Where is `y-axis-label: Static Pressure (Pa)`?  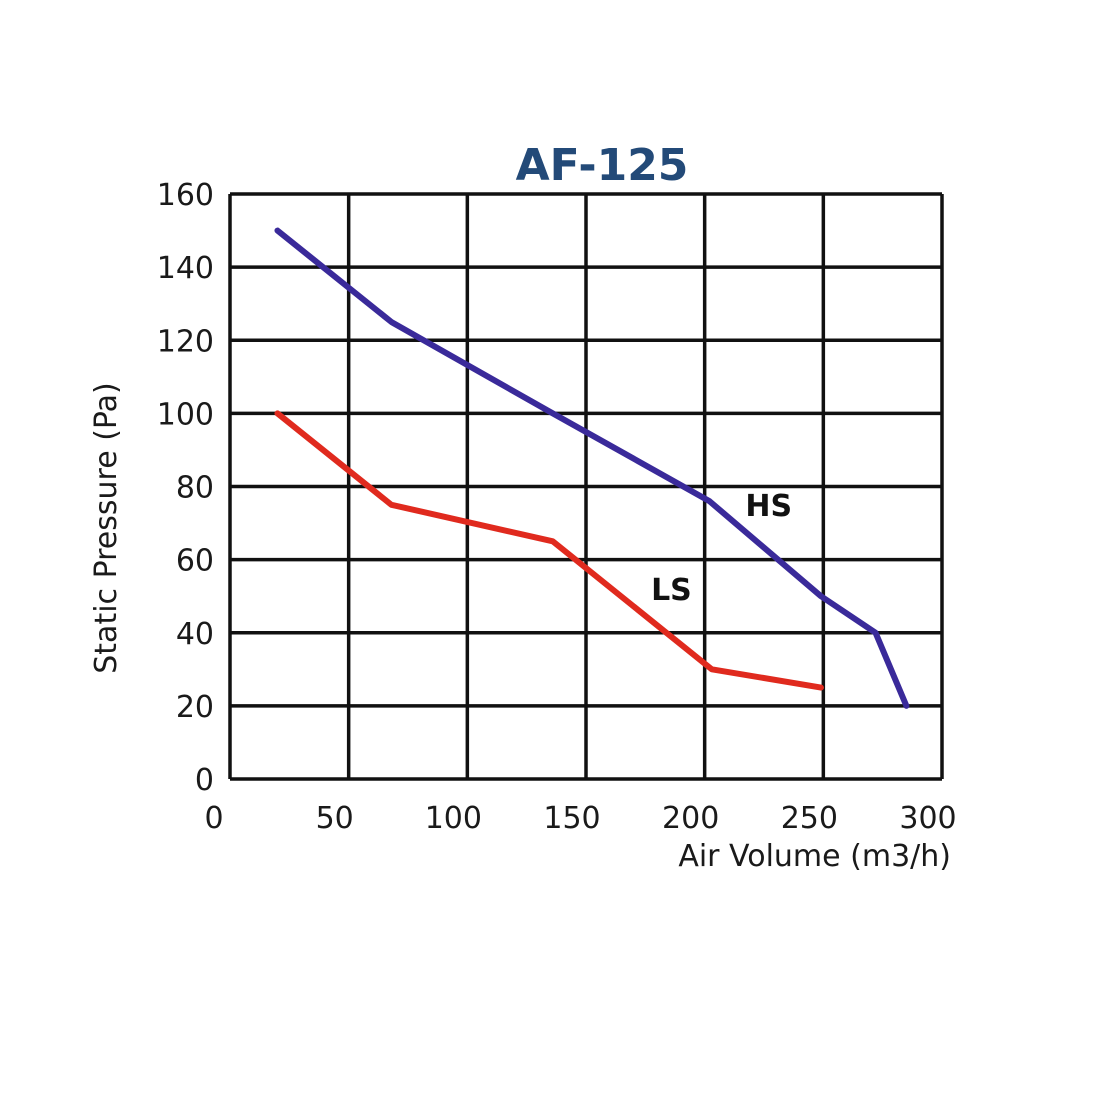
y-axis-label: Static Pressure (Pa) is located at coordinates (106, 528).